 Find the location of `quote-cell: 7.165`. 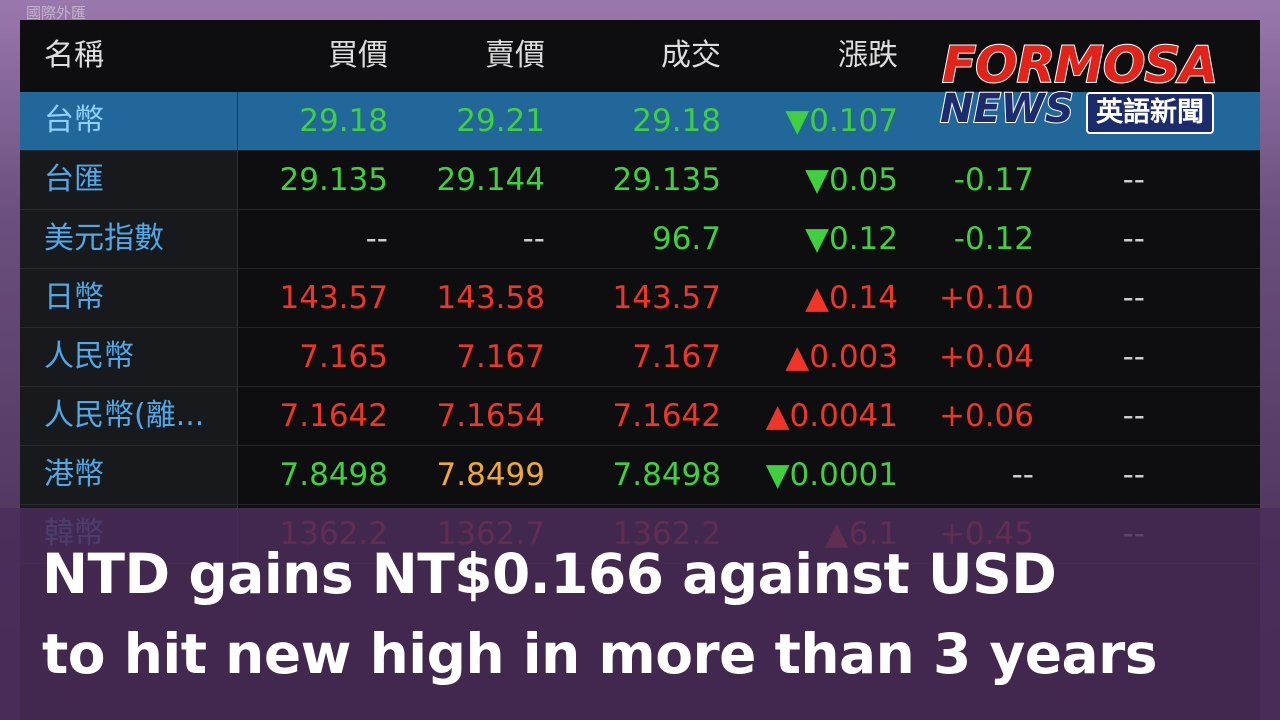

quote-cell: 7.165 is located at coordinates (343, 357).